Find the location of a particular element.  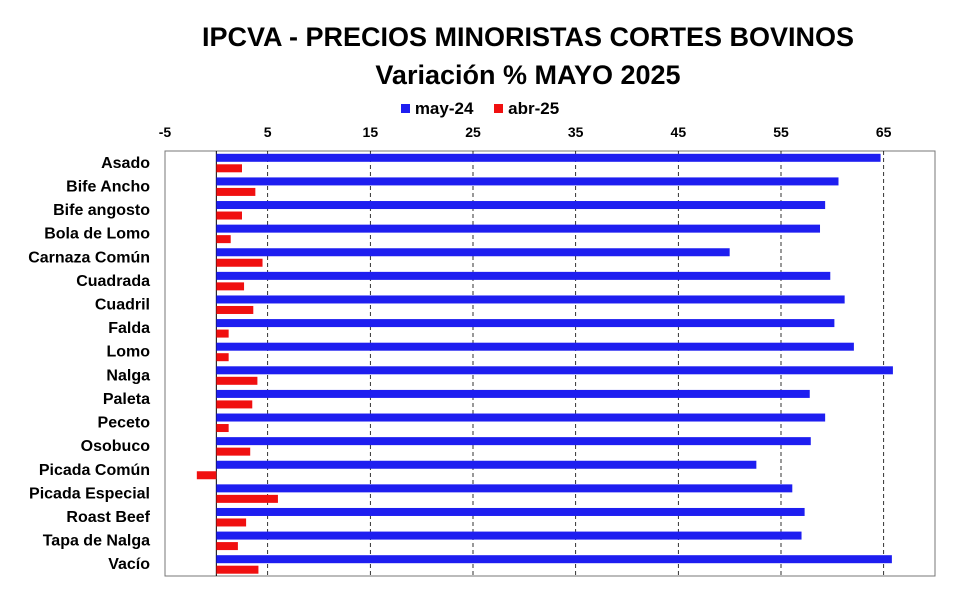

category-label: Roast Beef is located at coordinates (108, 517).